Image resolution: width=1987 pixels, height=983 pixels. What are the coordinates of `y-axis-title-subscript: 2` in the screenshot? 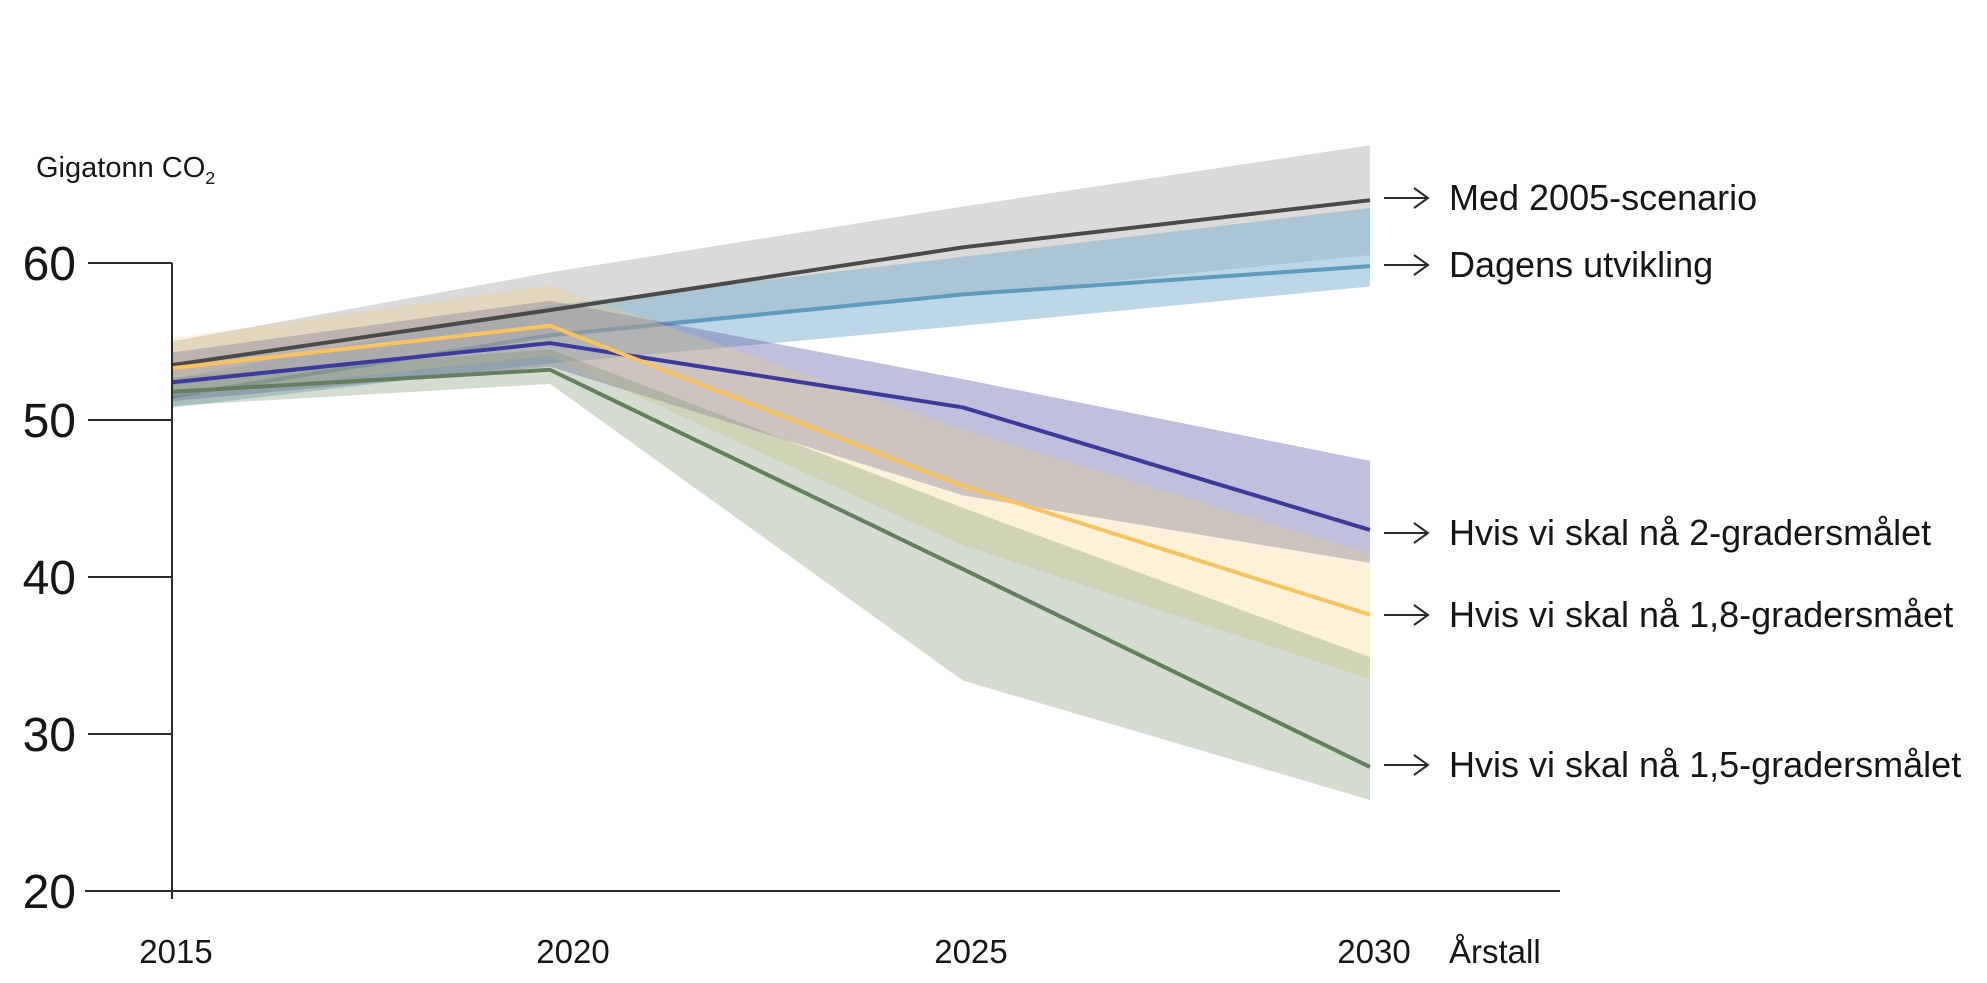 It's located at (210, 177).